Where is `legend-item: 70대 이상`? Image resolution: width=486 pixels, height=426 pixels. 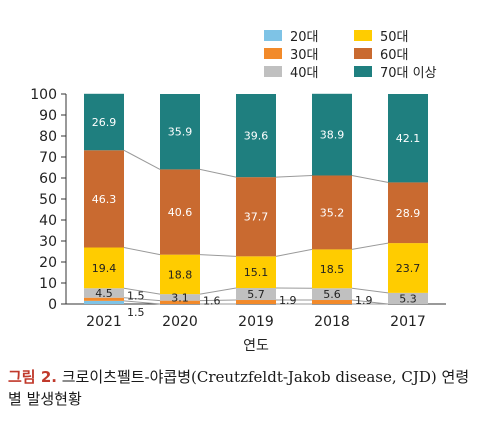 legend-item: 70대 이상 is located at coordinates (395, 71).